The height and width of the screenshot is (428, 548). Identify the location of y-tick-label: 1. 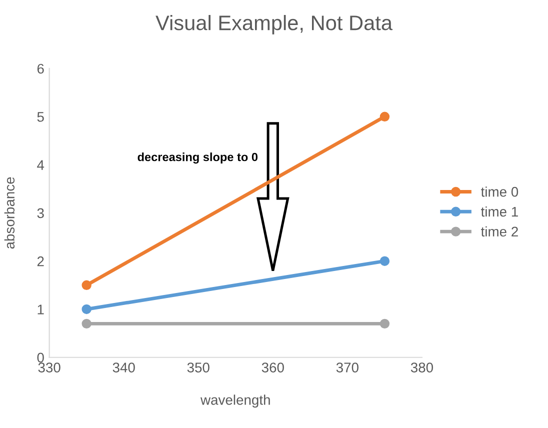
(41, 309).